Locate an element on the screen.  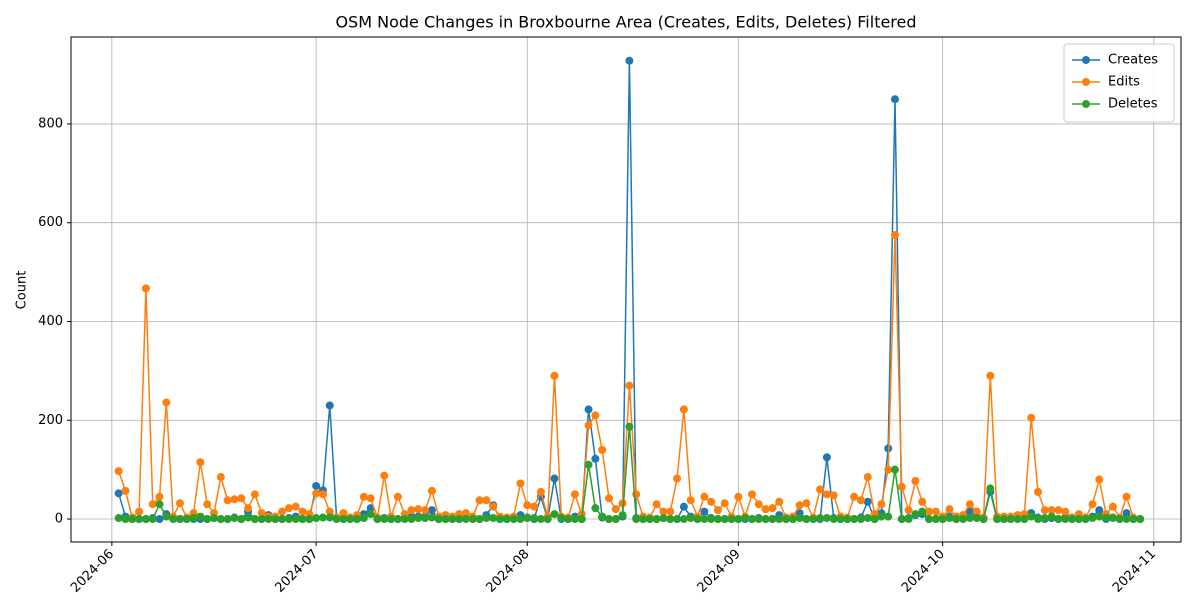
y-tick-label: 600 is located at coordinates (50, 222).